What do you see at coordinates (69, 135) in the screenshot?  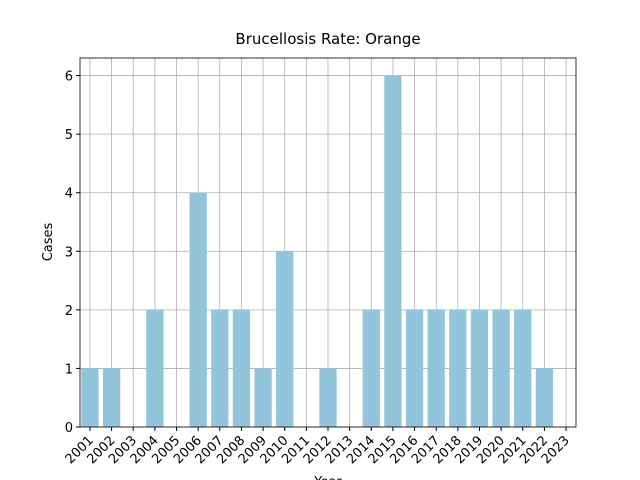 I see `y-tick-label: 5` at bounding box center [69, 135].